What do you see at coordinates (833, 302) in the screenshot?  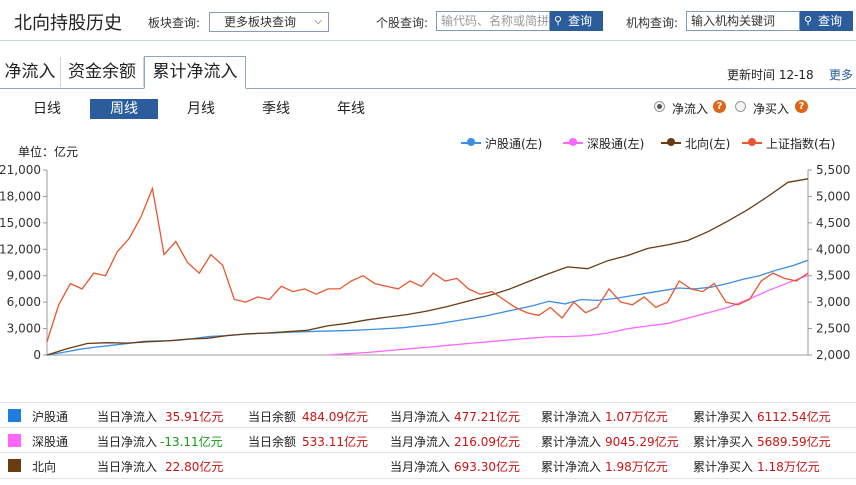 I see `right-tick-label: 3,000` at bounding box center [833, 302].